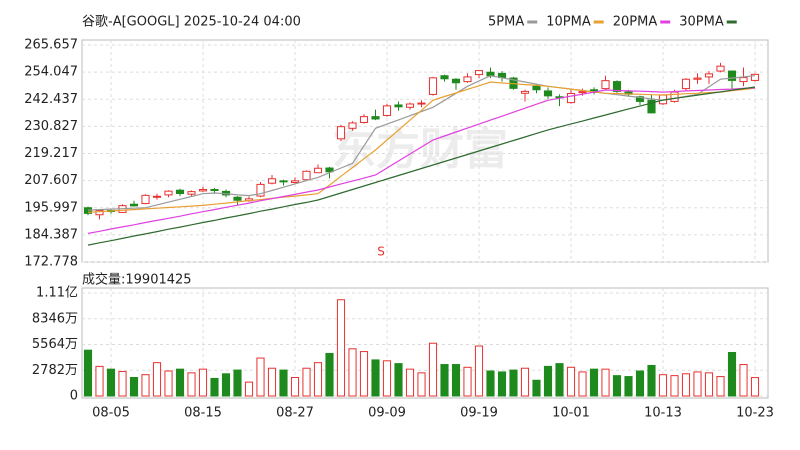 The width and height of the screenshot is (800, 450). What do you see at coordinates (479, 413) in the screenshot?
I see `x-tick-label: 09-19` at bounding box center [479, 413].